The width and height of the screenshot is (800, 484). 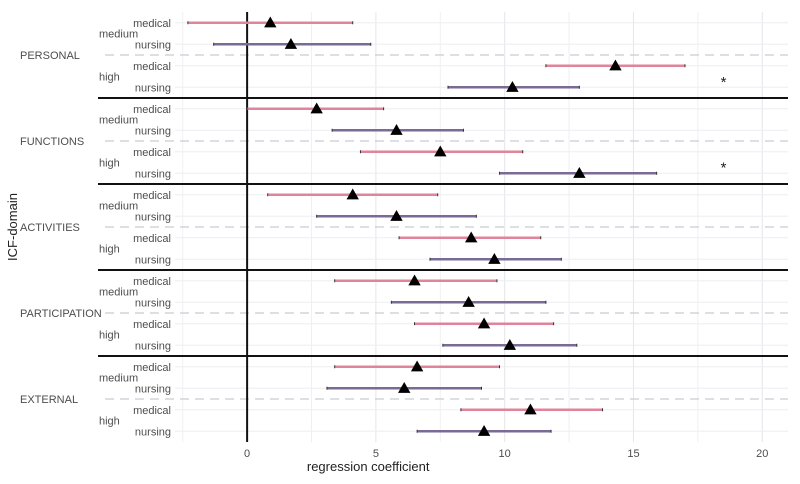 I want to click on x-tick-label: 15, so click(x=633, y=454).